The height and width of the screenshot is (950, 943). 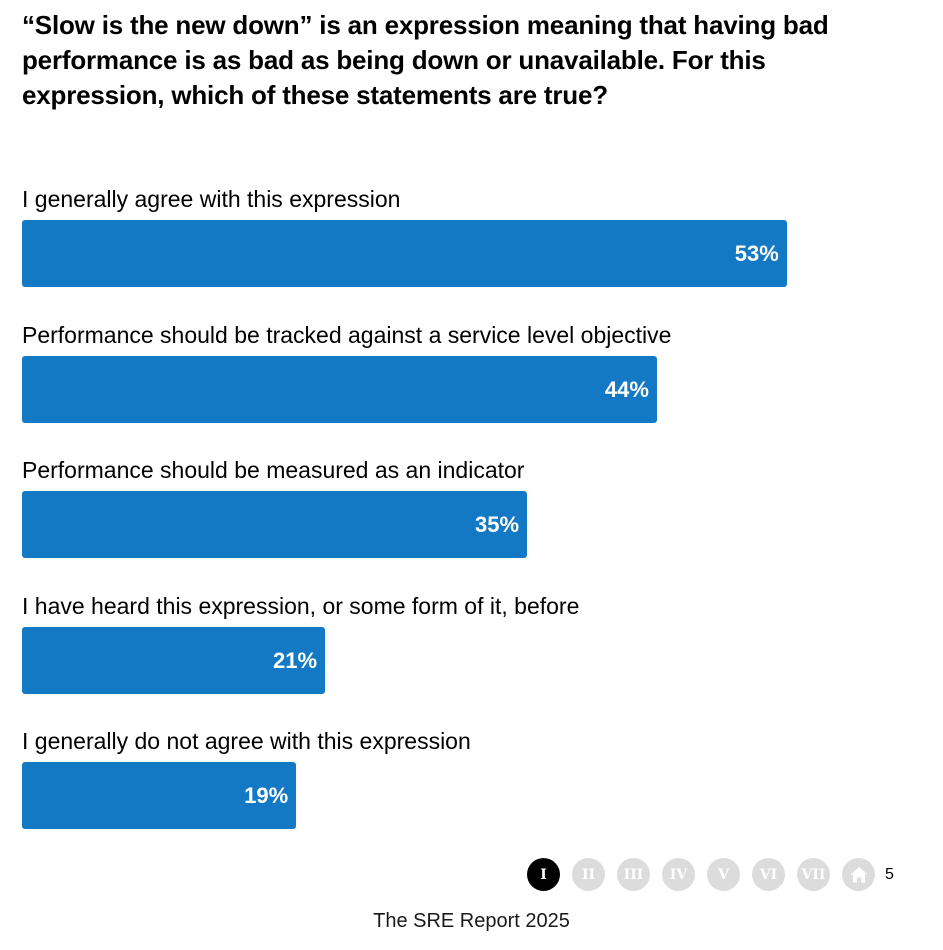 What do you see at coordinates (889, 874) in the screenshot?
I see `page-number: 5` at bounding box center [889, 874].